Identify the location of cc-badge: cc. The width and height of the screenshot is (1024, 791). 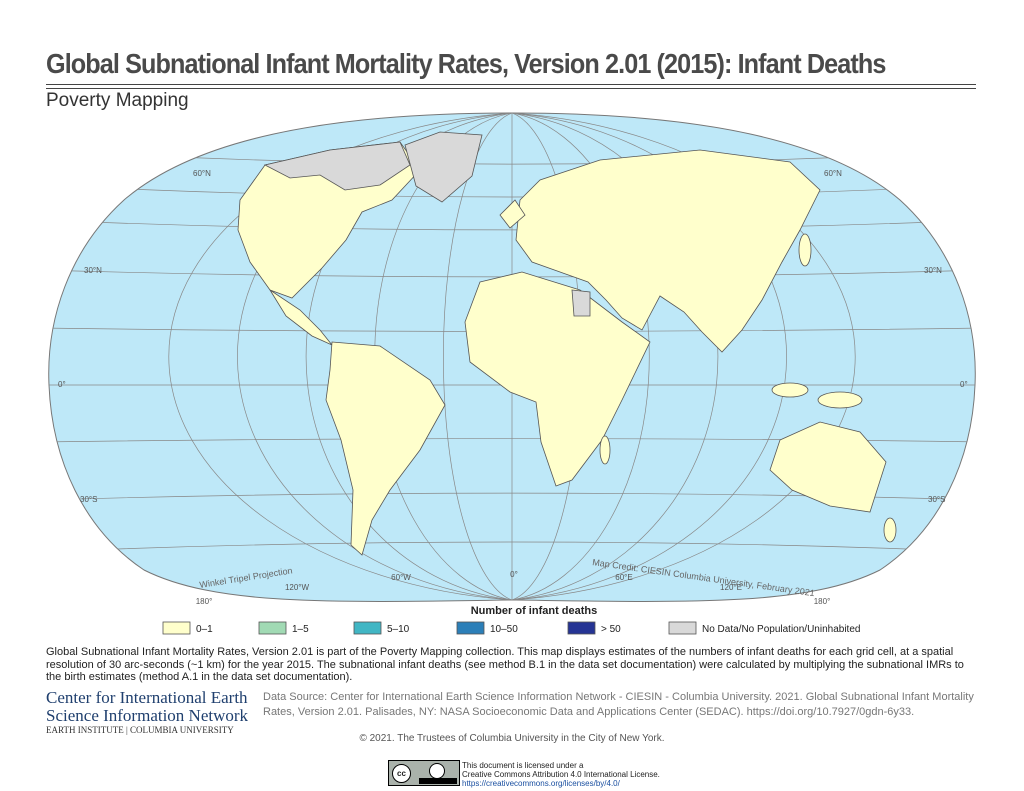
(424, 773).